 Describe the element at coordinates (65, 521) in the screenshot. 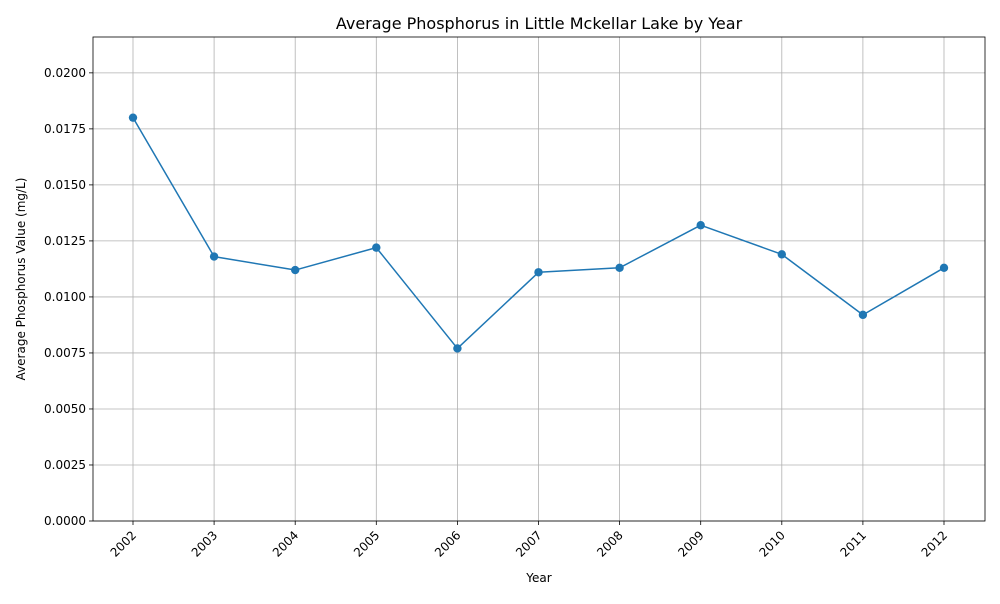

I see `y-tick-label: 0.0000` at that location.